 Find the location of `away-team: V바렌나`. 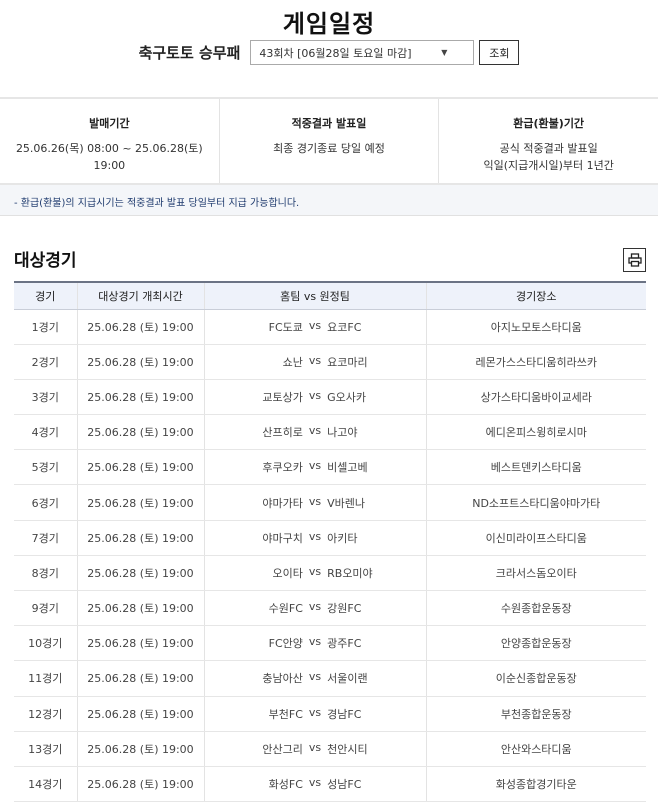

away-team: V바렌나 is located at coordinates (346, 503).